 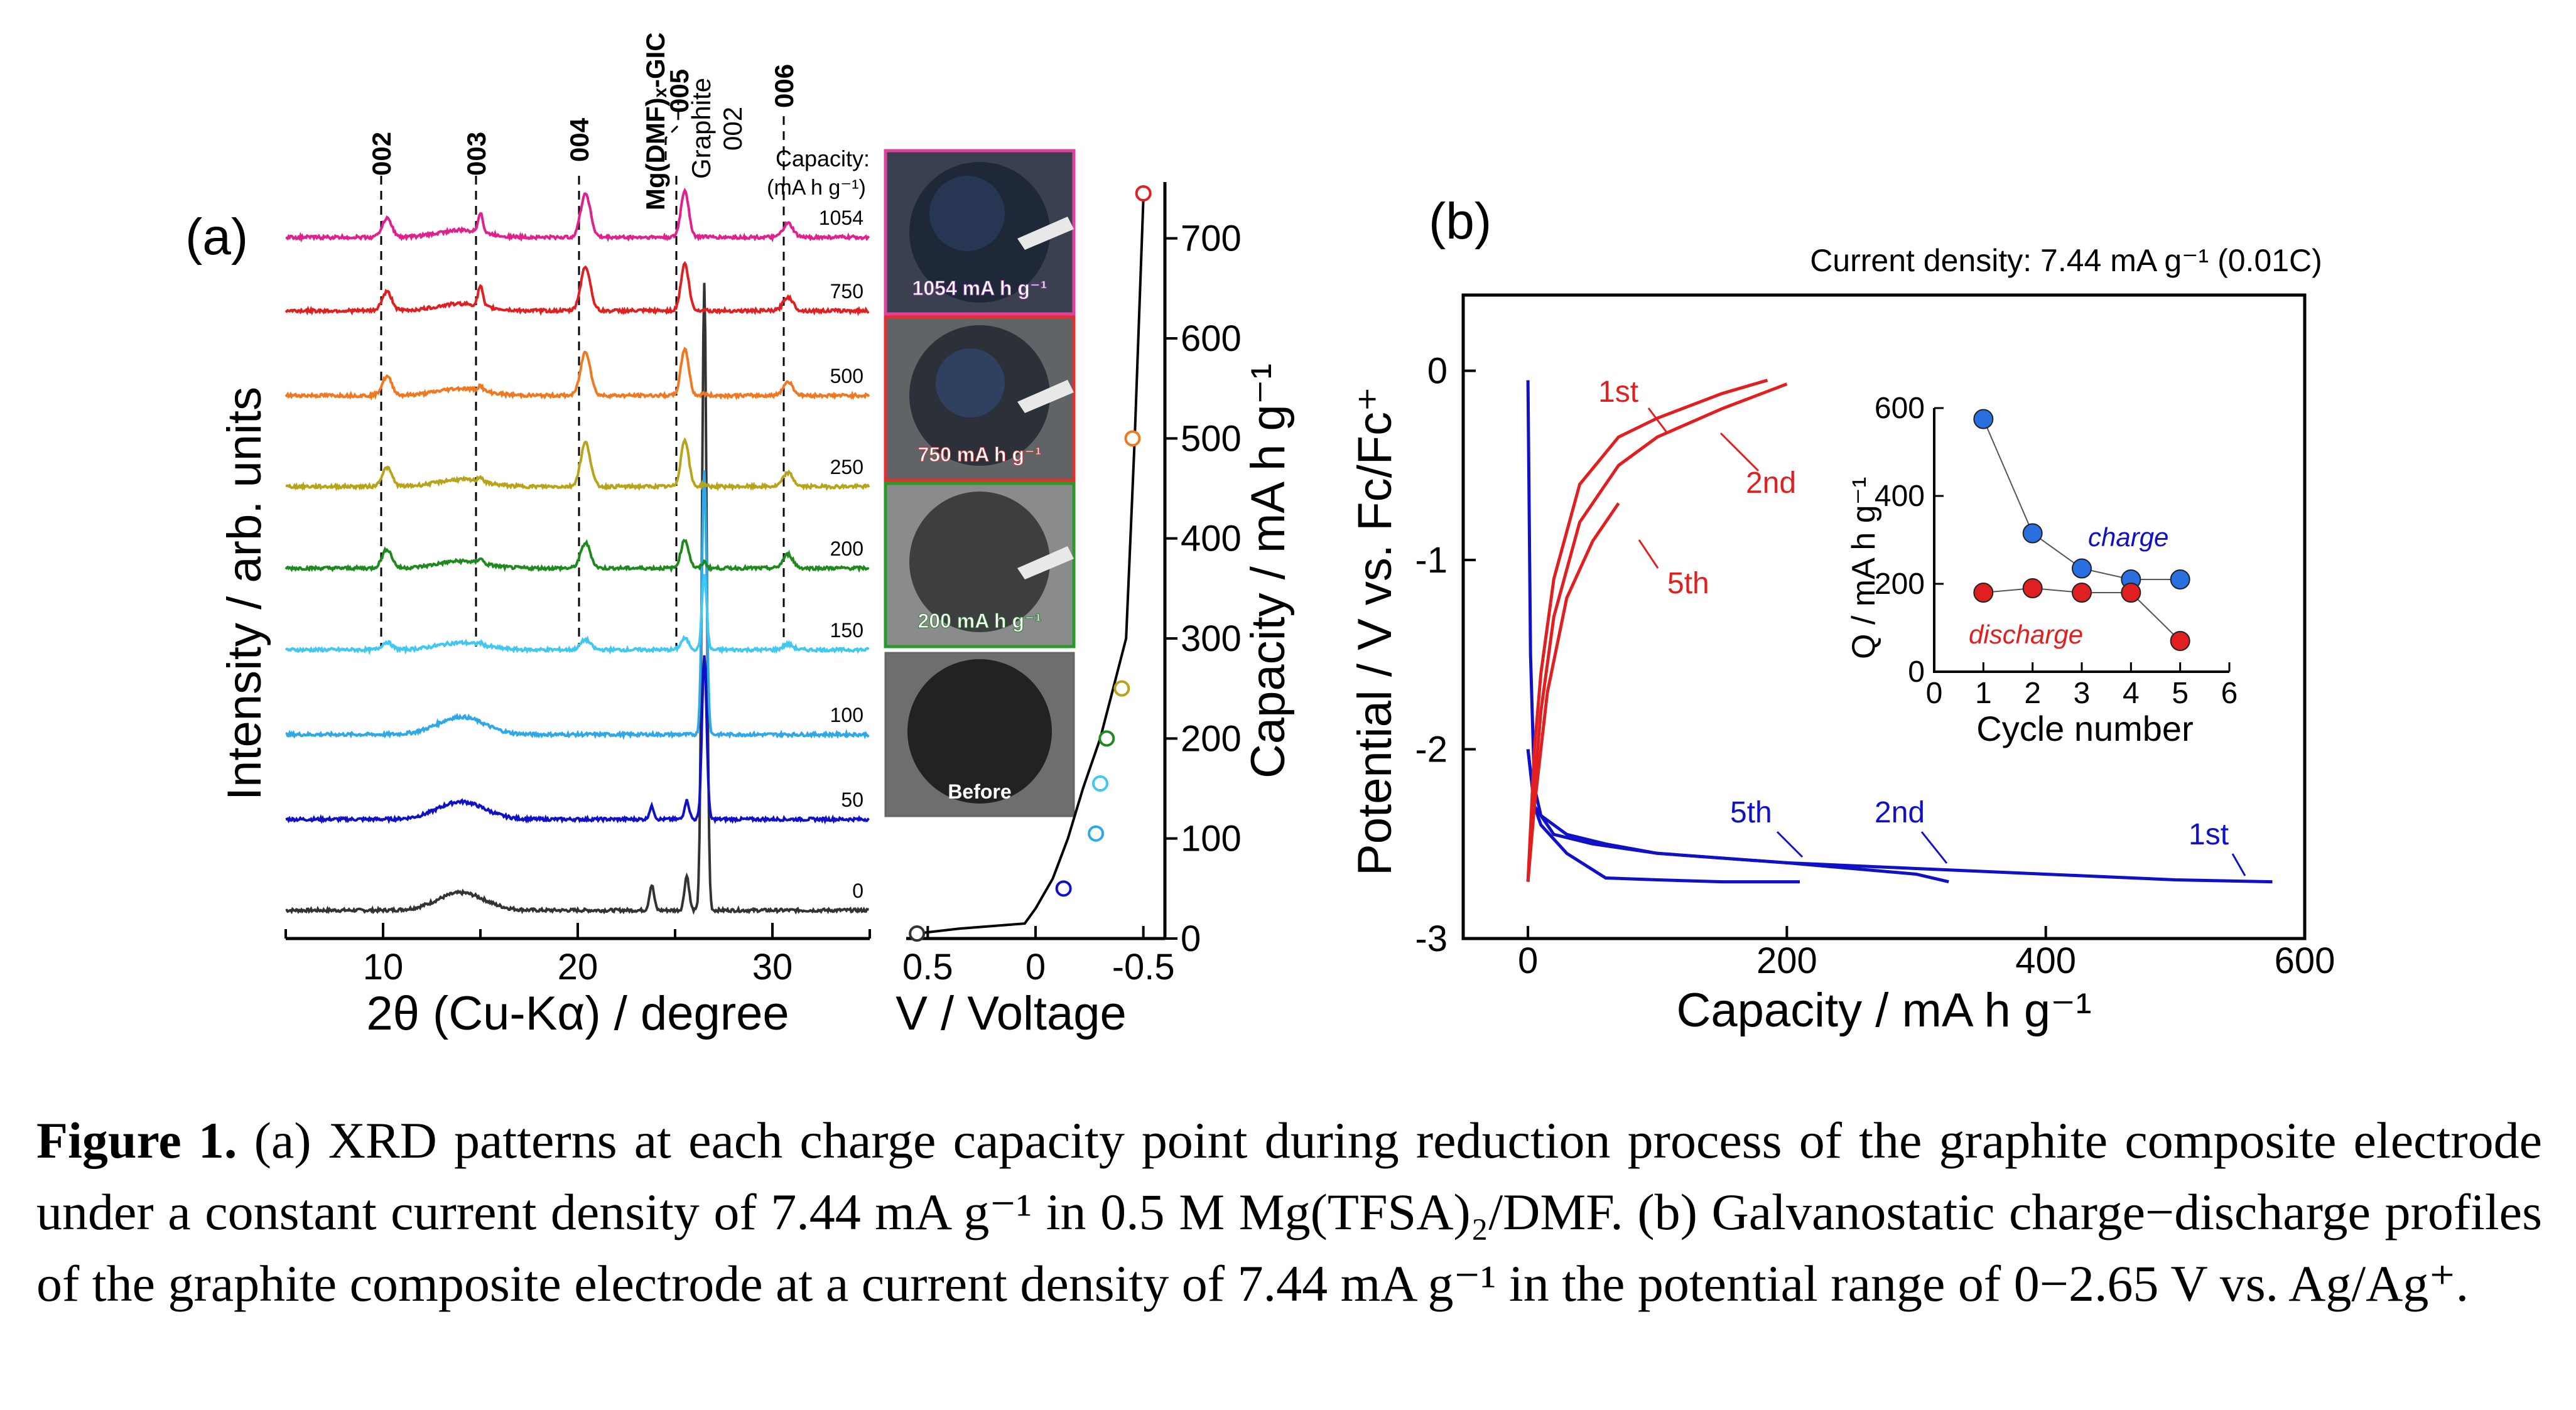 I want to click on photo-750-label: 750 mA h g⁻¹, so click(x=979, y=454).